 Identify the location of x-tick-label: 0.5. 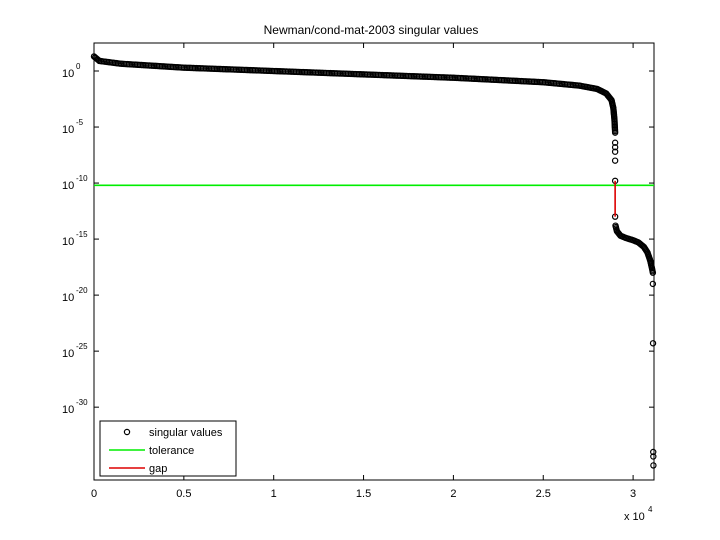
(183, 494).